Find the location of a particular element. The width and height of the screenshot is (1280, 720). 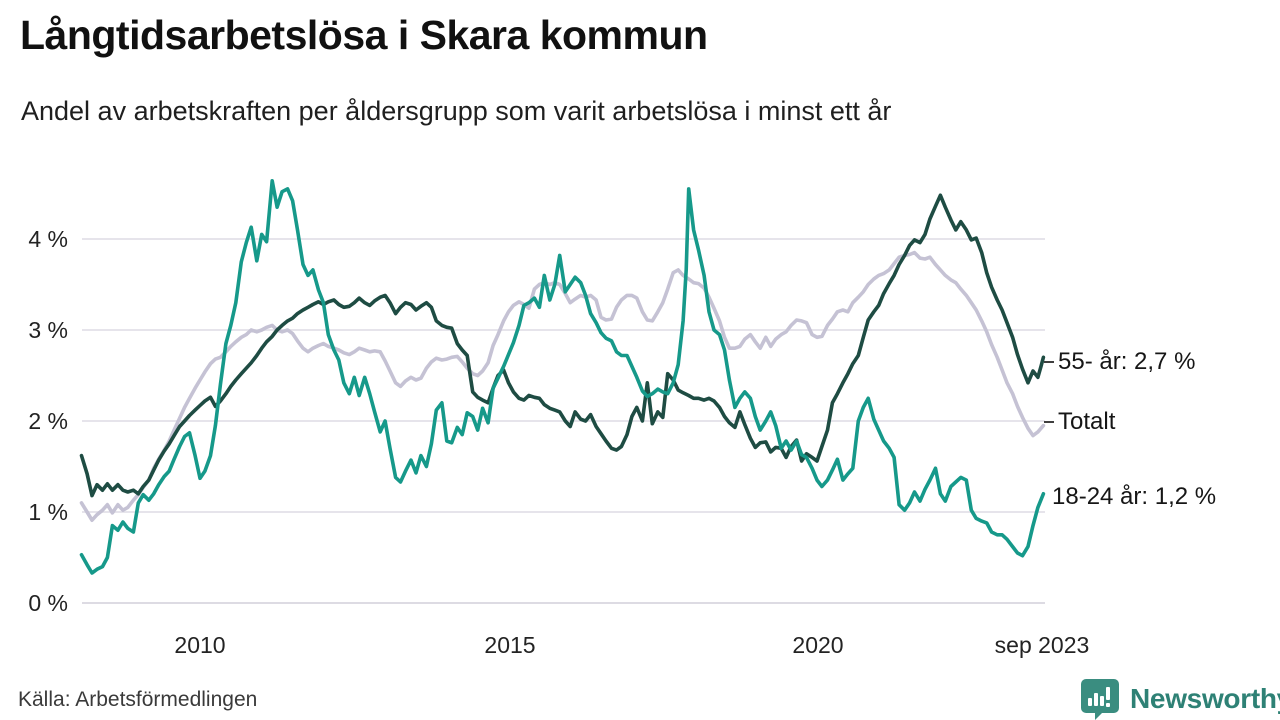

x-tick-2010: 2010 is located at coordinates (200, 645).